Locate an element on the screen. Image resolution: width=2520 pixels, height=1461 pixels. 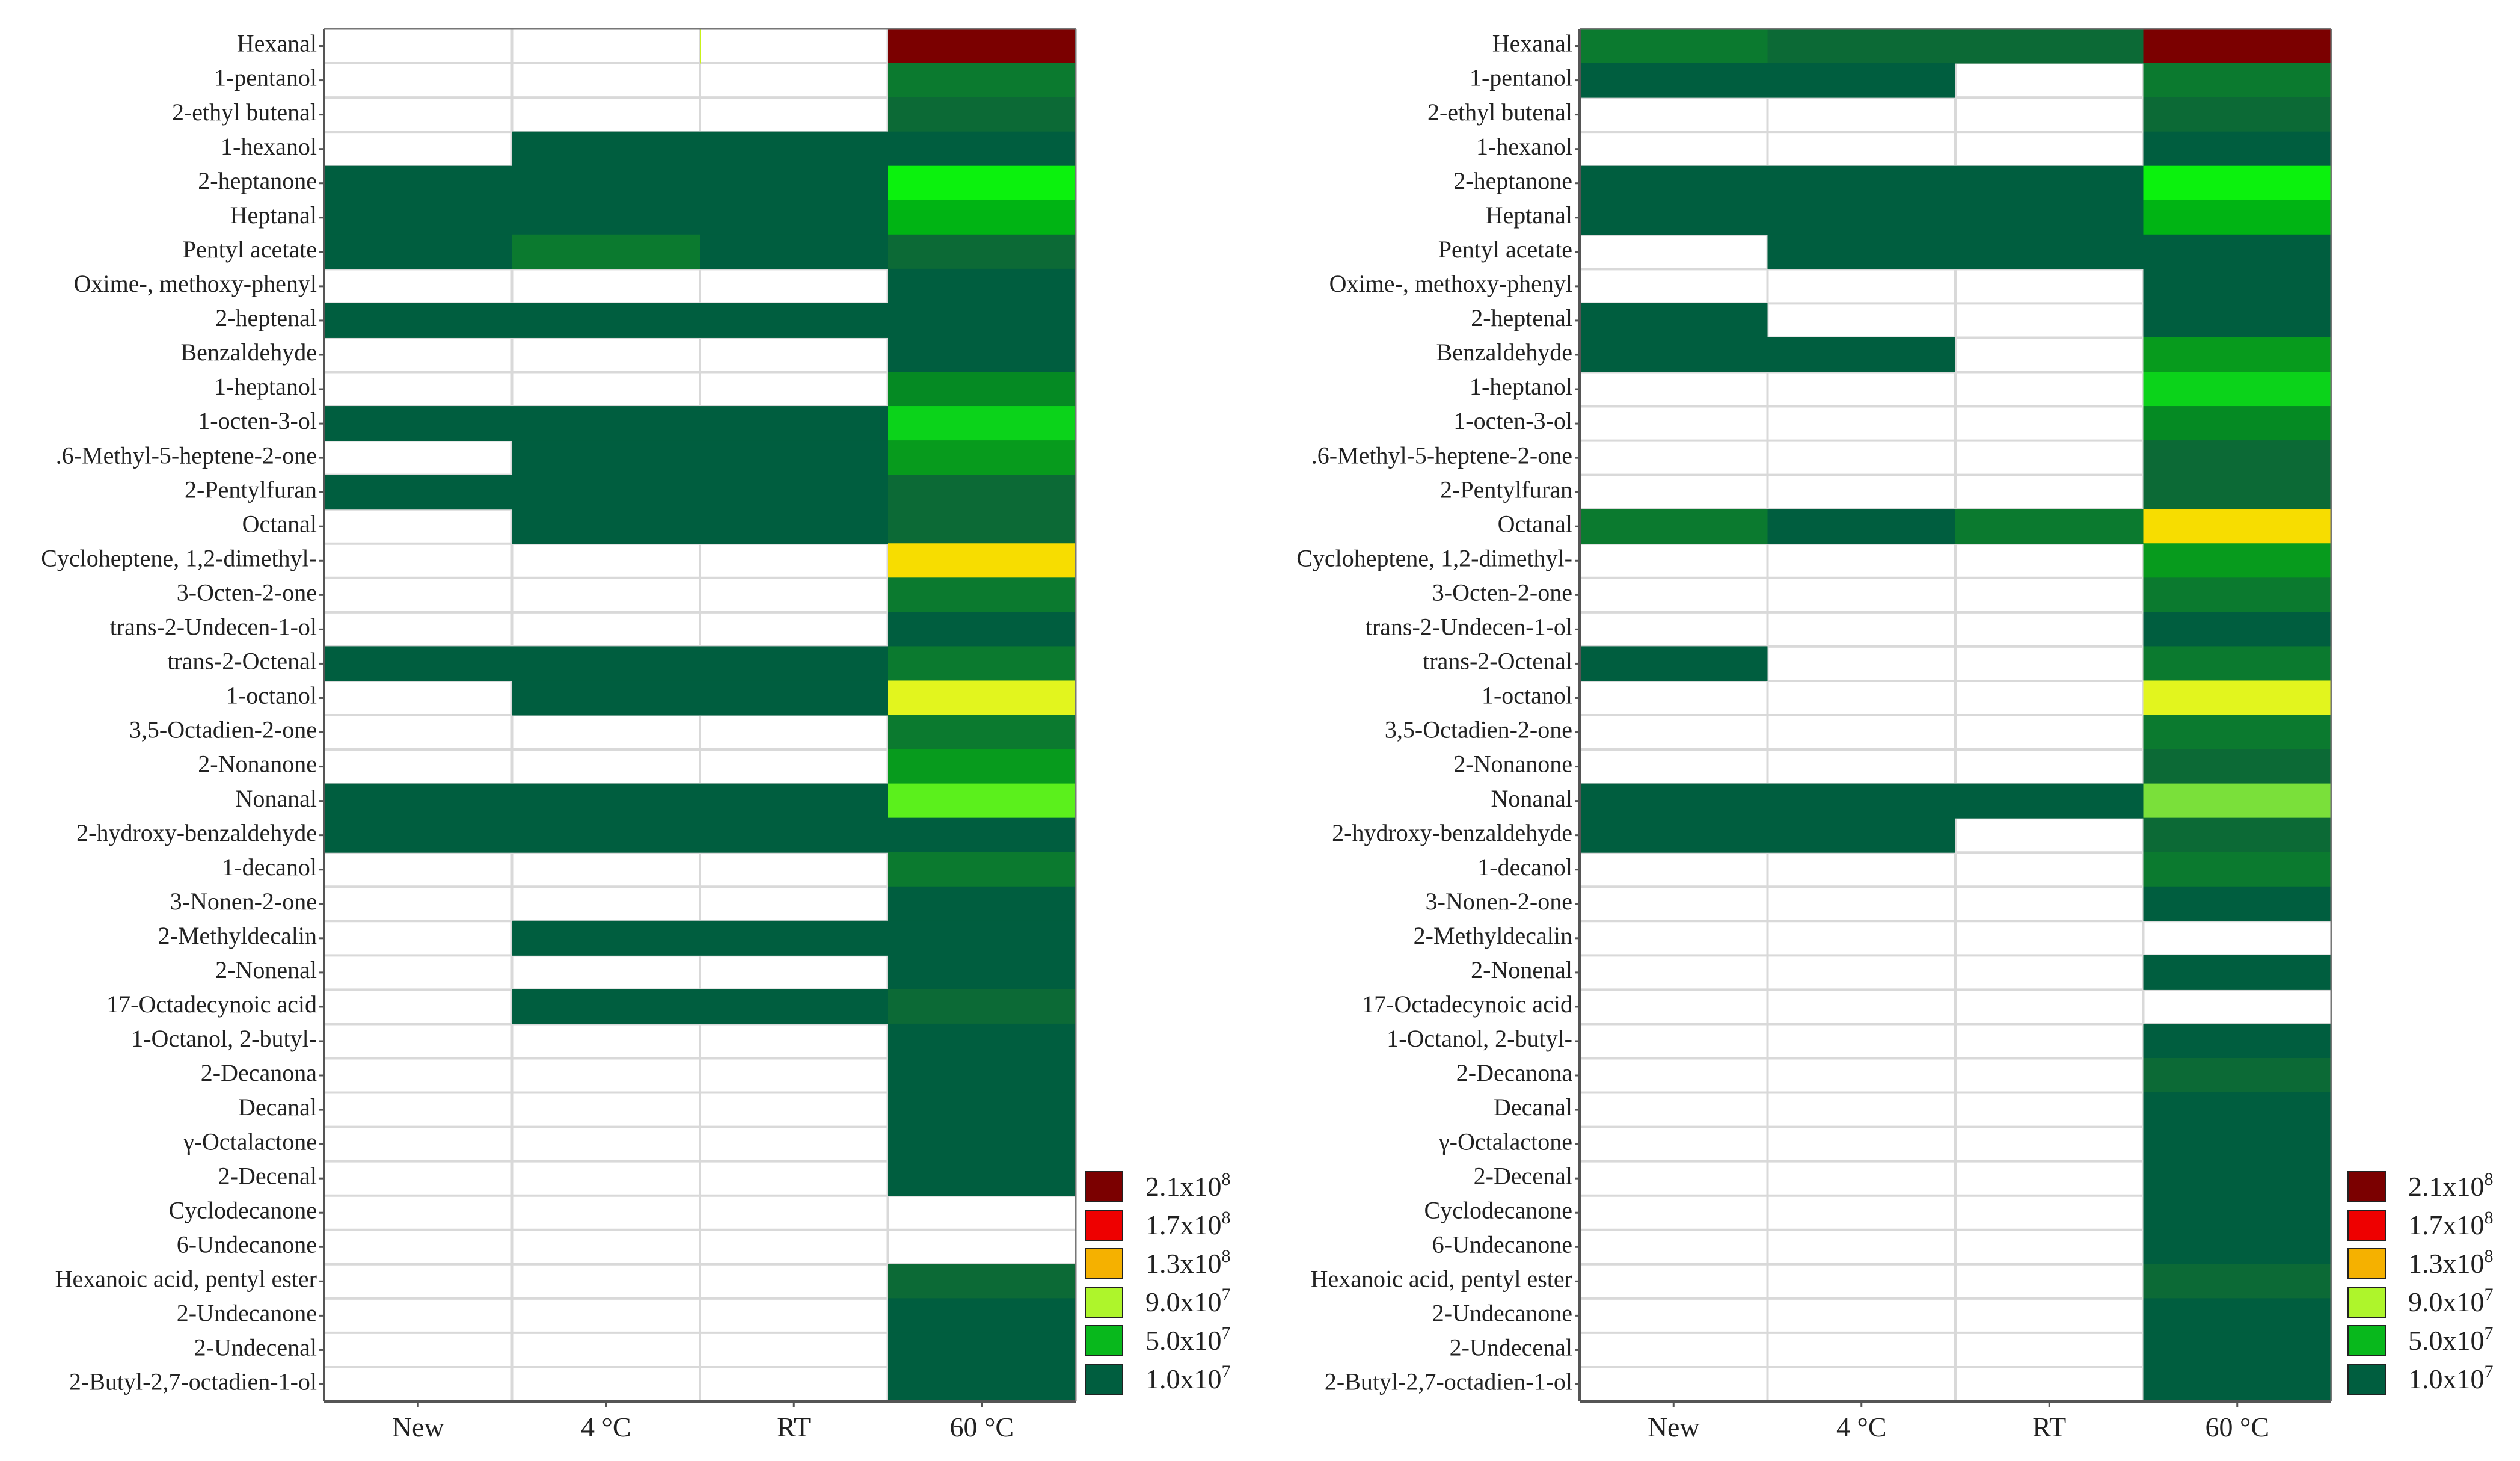
y-tick-label: γ-Octalactone is located at coordinates (250, 1141).